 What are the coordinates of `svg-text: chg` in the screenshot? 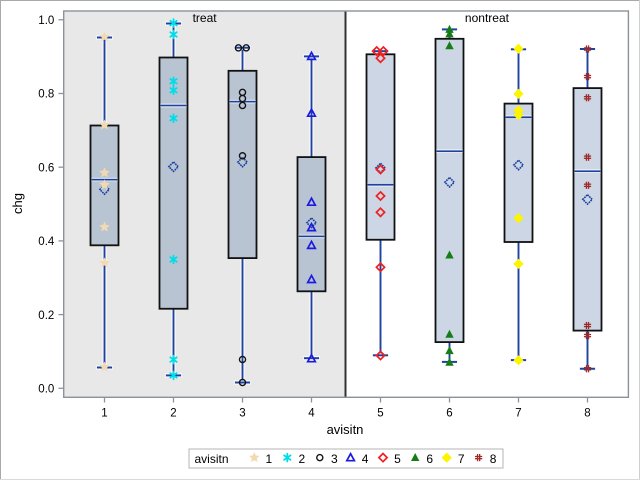 It's located at (17, 203).